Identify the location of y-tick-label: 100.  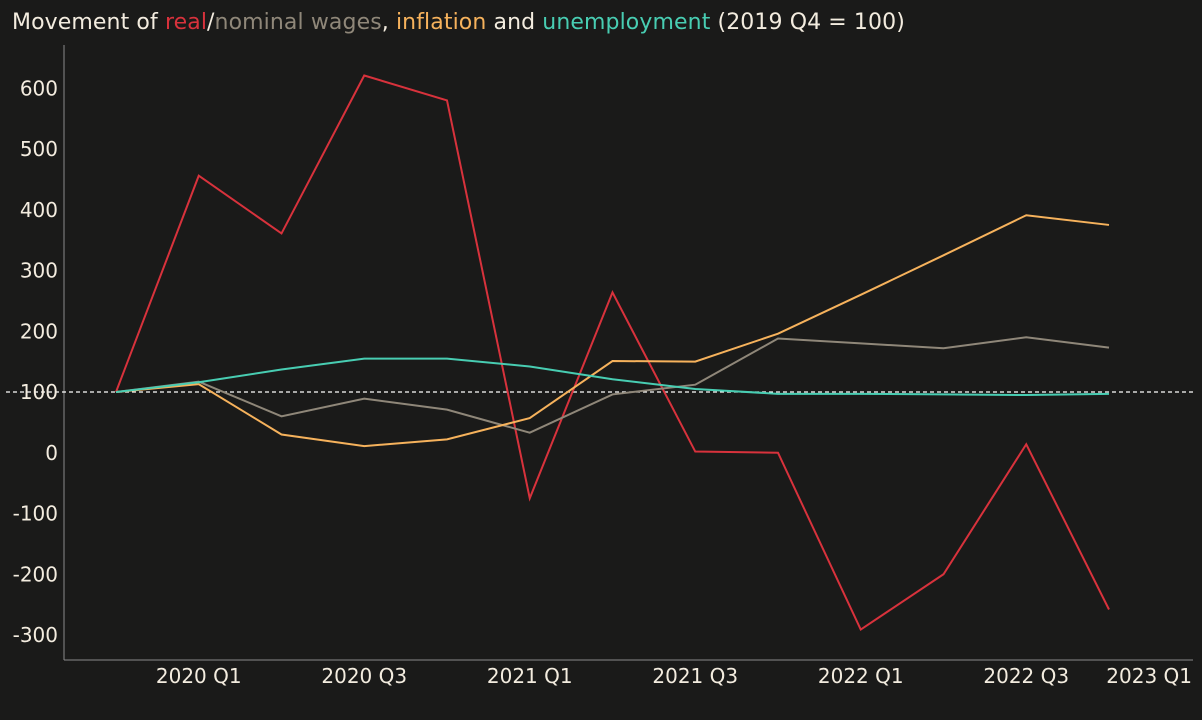
(39, 392).